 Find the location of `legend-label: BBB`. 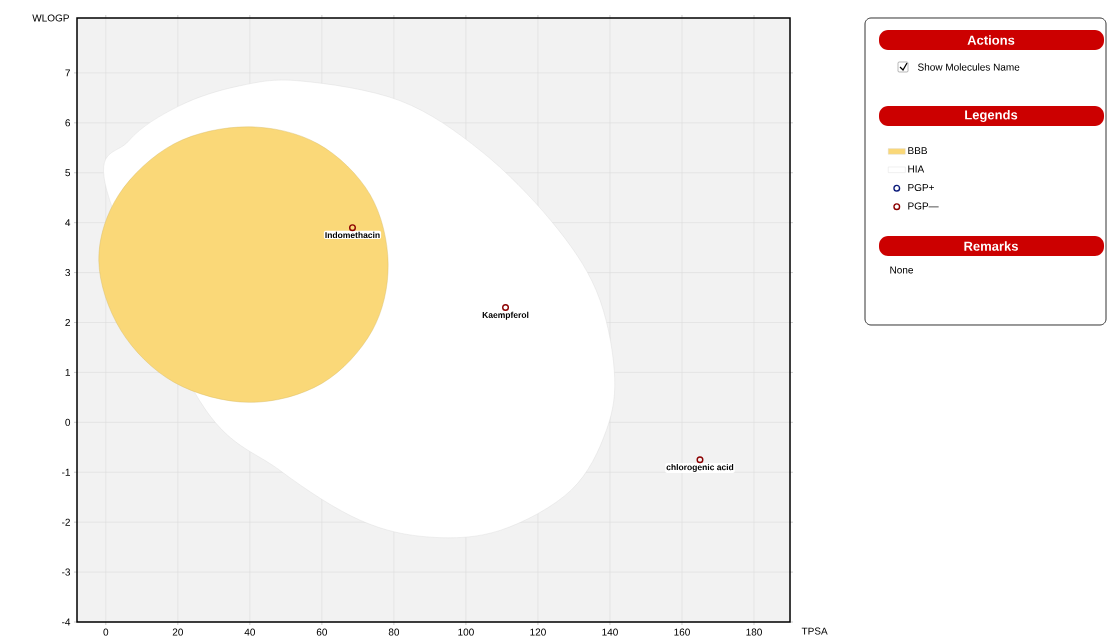

legend-label: BBB is located at coordinates (917, 151).